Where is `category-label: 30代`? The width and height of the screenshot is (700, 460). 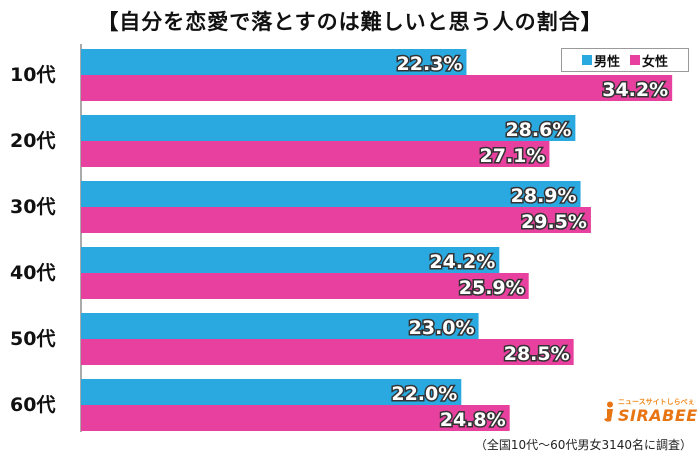
category-label: 30代 is located at coordinates (32, 207).